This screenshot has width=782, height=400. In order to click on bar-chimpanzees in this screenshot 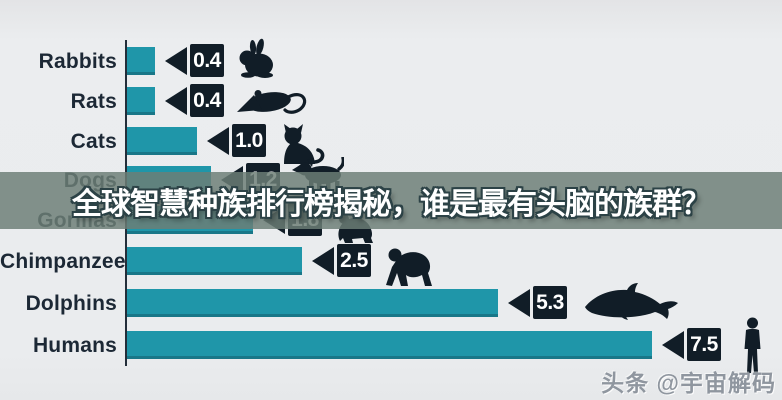, I will do `click(214, 261)`.